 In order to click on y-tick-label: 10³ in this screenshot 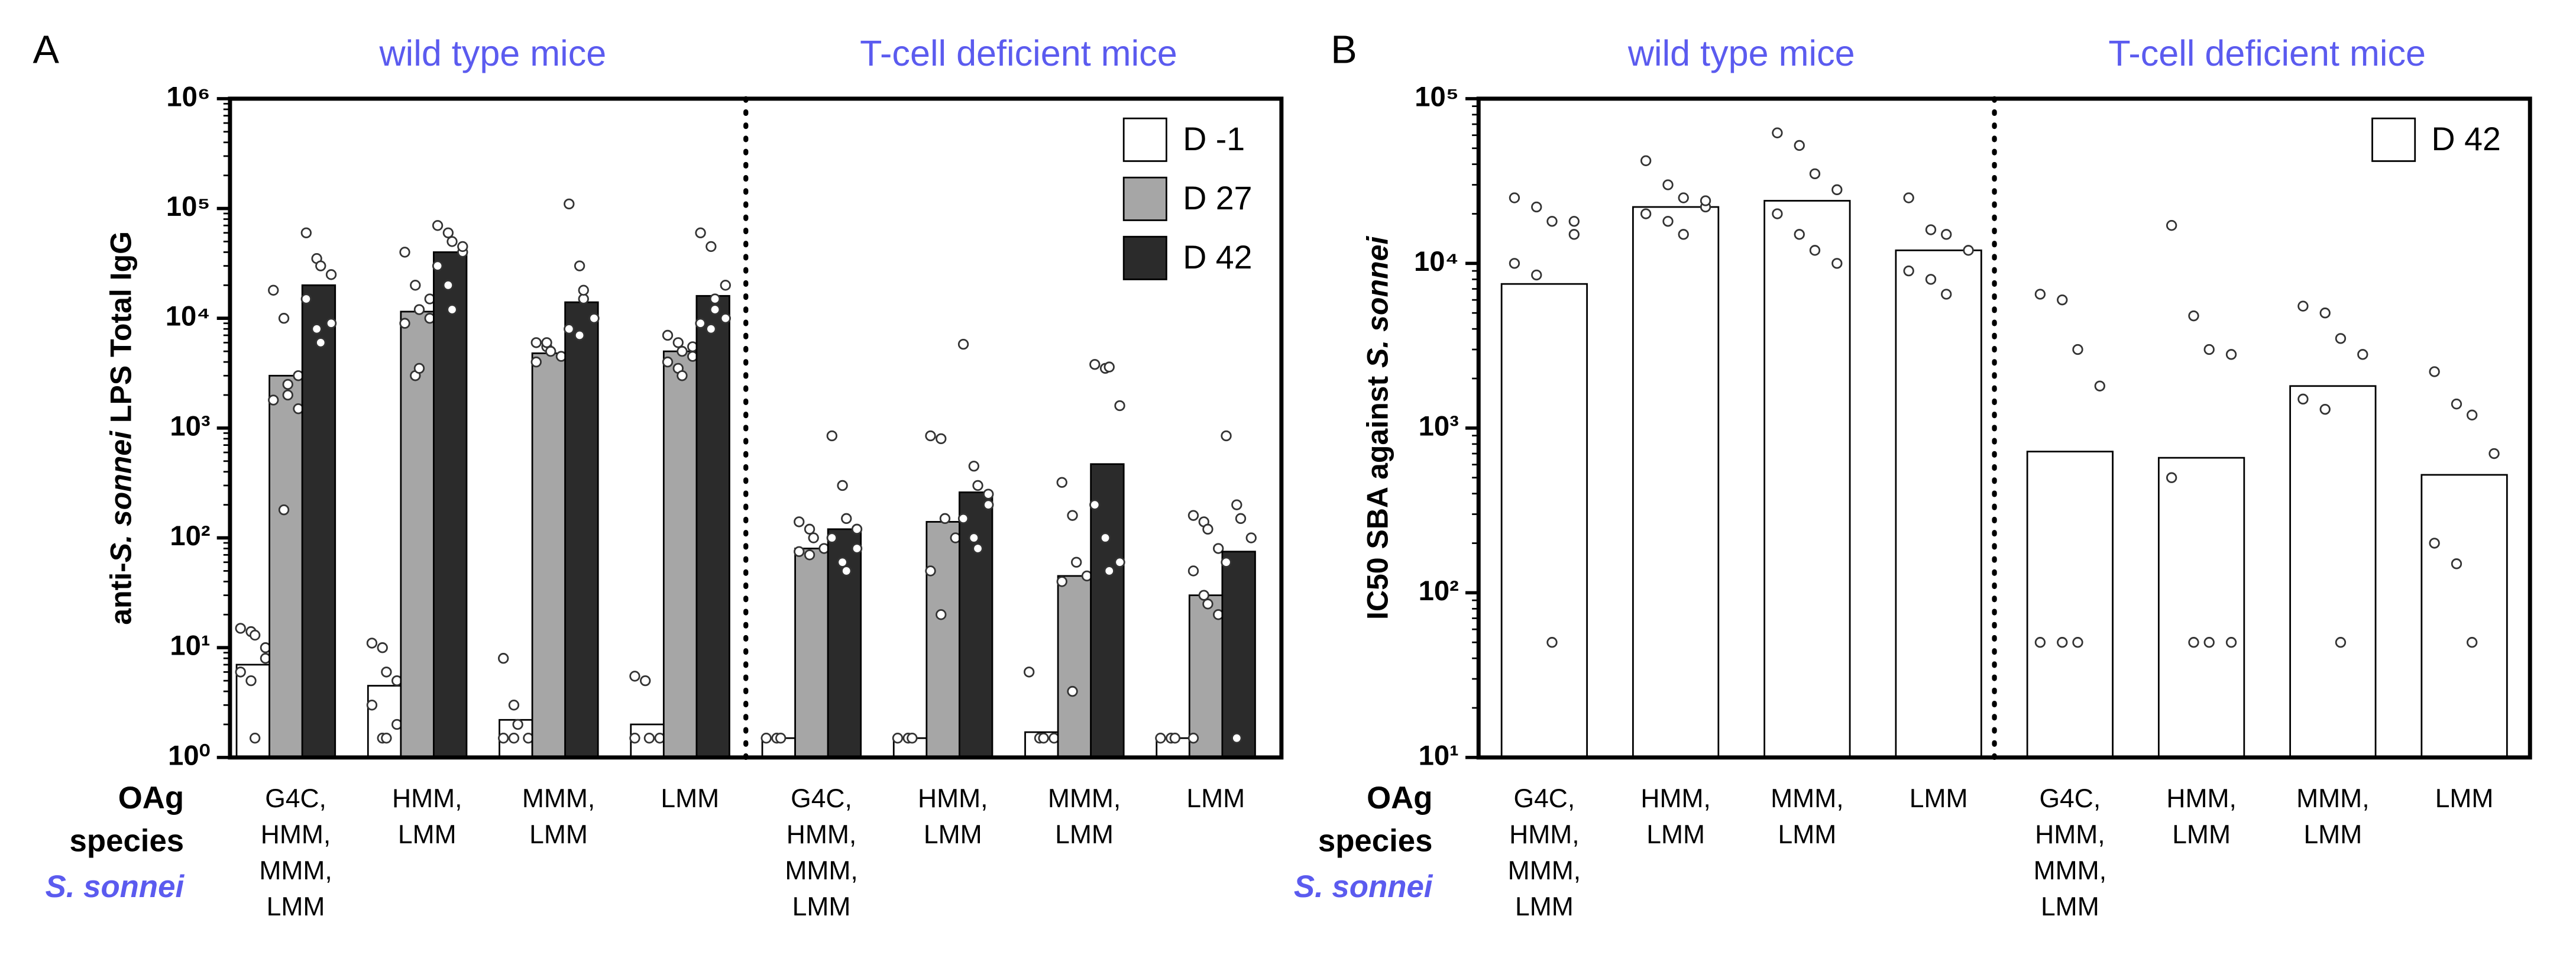, I will do `click(190, 426)`.